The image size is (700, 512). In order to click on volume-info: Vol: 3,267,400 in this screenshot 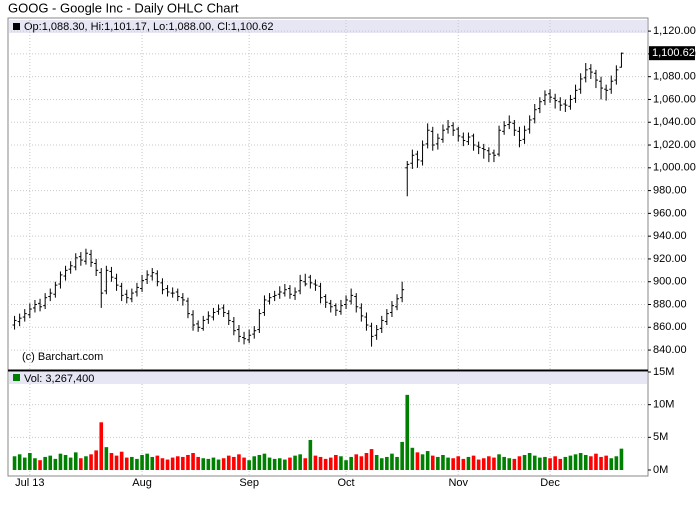, I will do `click(59, 379)`.